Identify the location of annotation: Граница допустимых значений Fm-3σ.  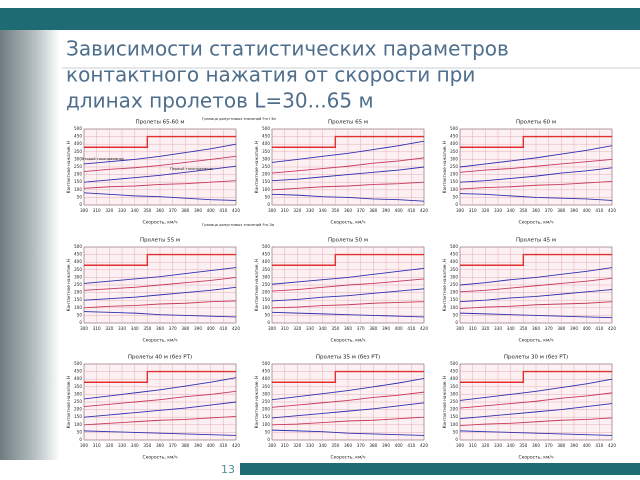
(238, 225).